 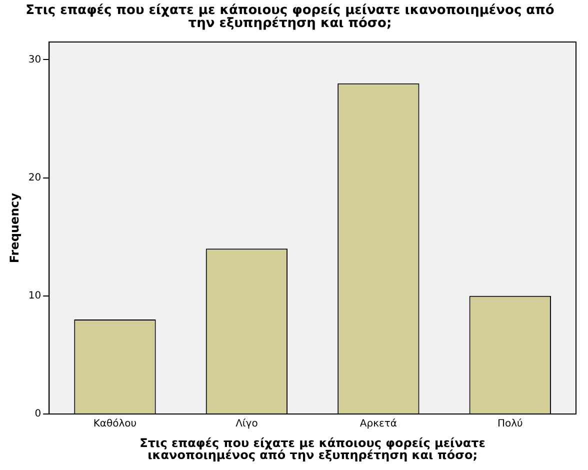 What do you see at coordinates (38, 414) in the screenshot?
I see `y-tick-label: 0` at bounding box center [38, 414].